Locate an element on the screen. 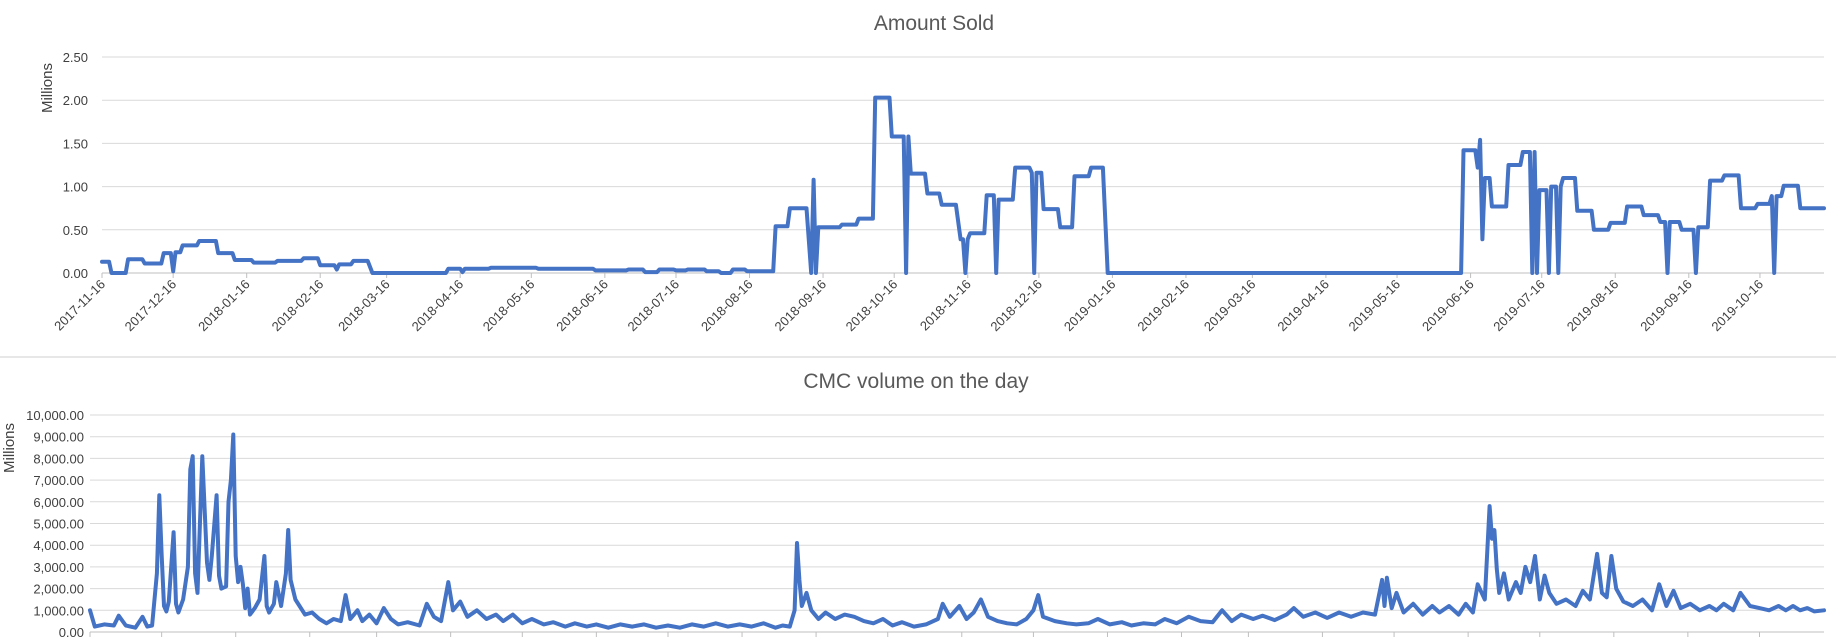 This screenshot has width=1836, height=641. amount-sold-x-tick-label: 2019-03-16 is located at coordinates (1230, 306).